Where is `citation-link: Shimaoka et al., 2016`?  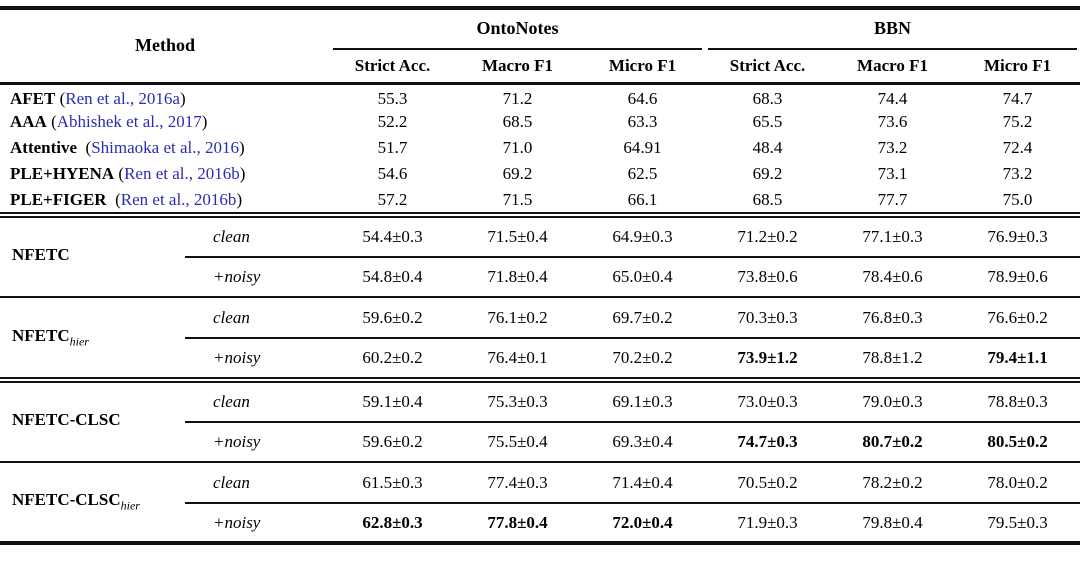 citation-link: Shimaoka et al., 2016 is located at coordinates (165, 147).